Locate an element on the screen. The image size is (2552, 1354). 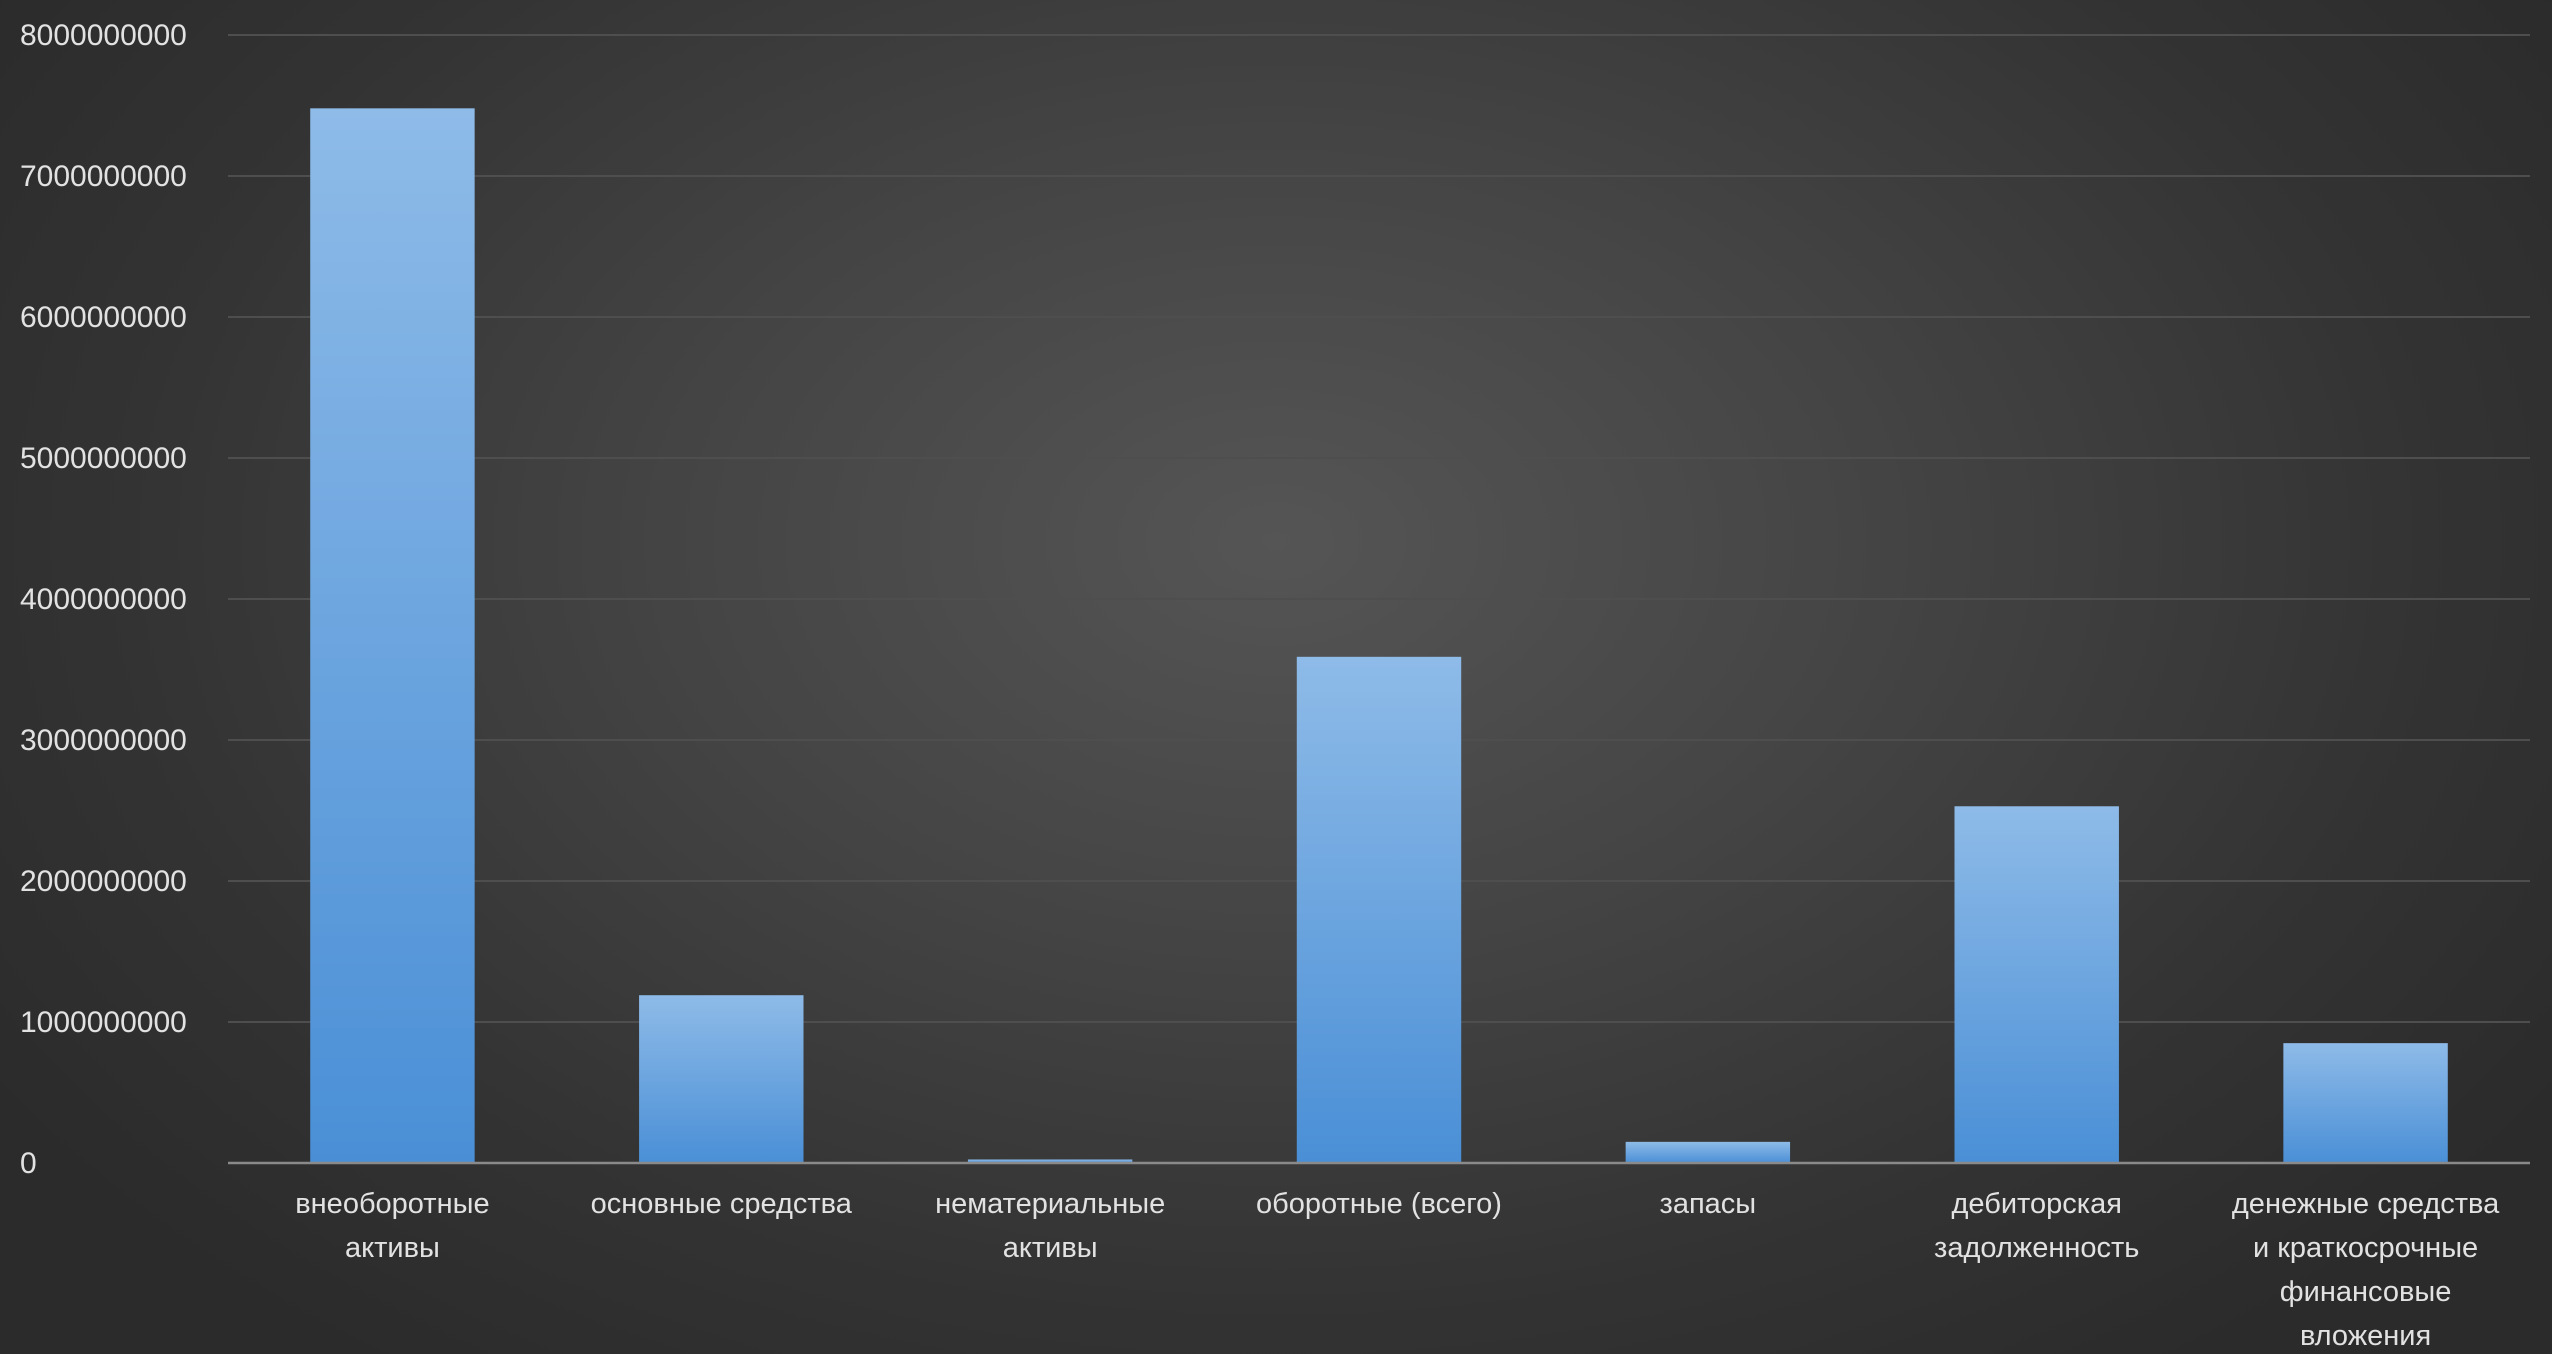
y-tick-label: 4000000000 is located at coordinates (103, 599).